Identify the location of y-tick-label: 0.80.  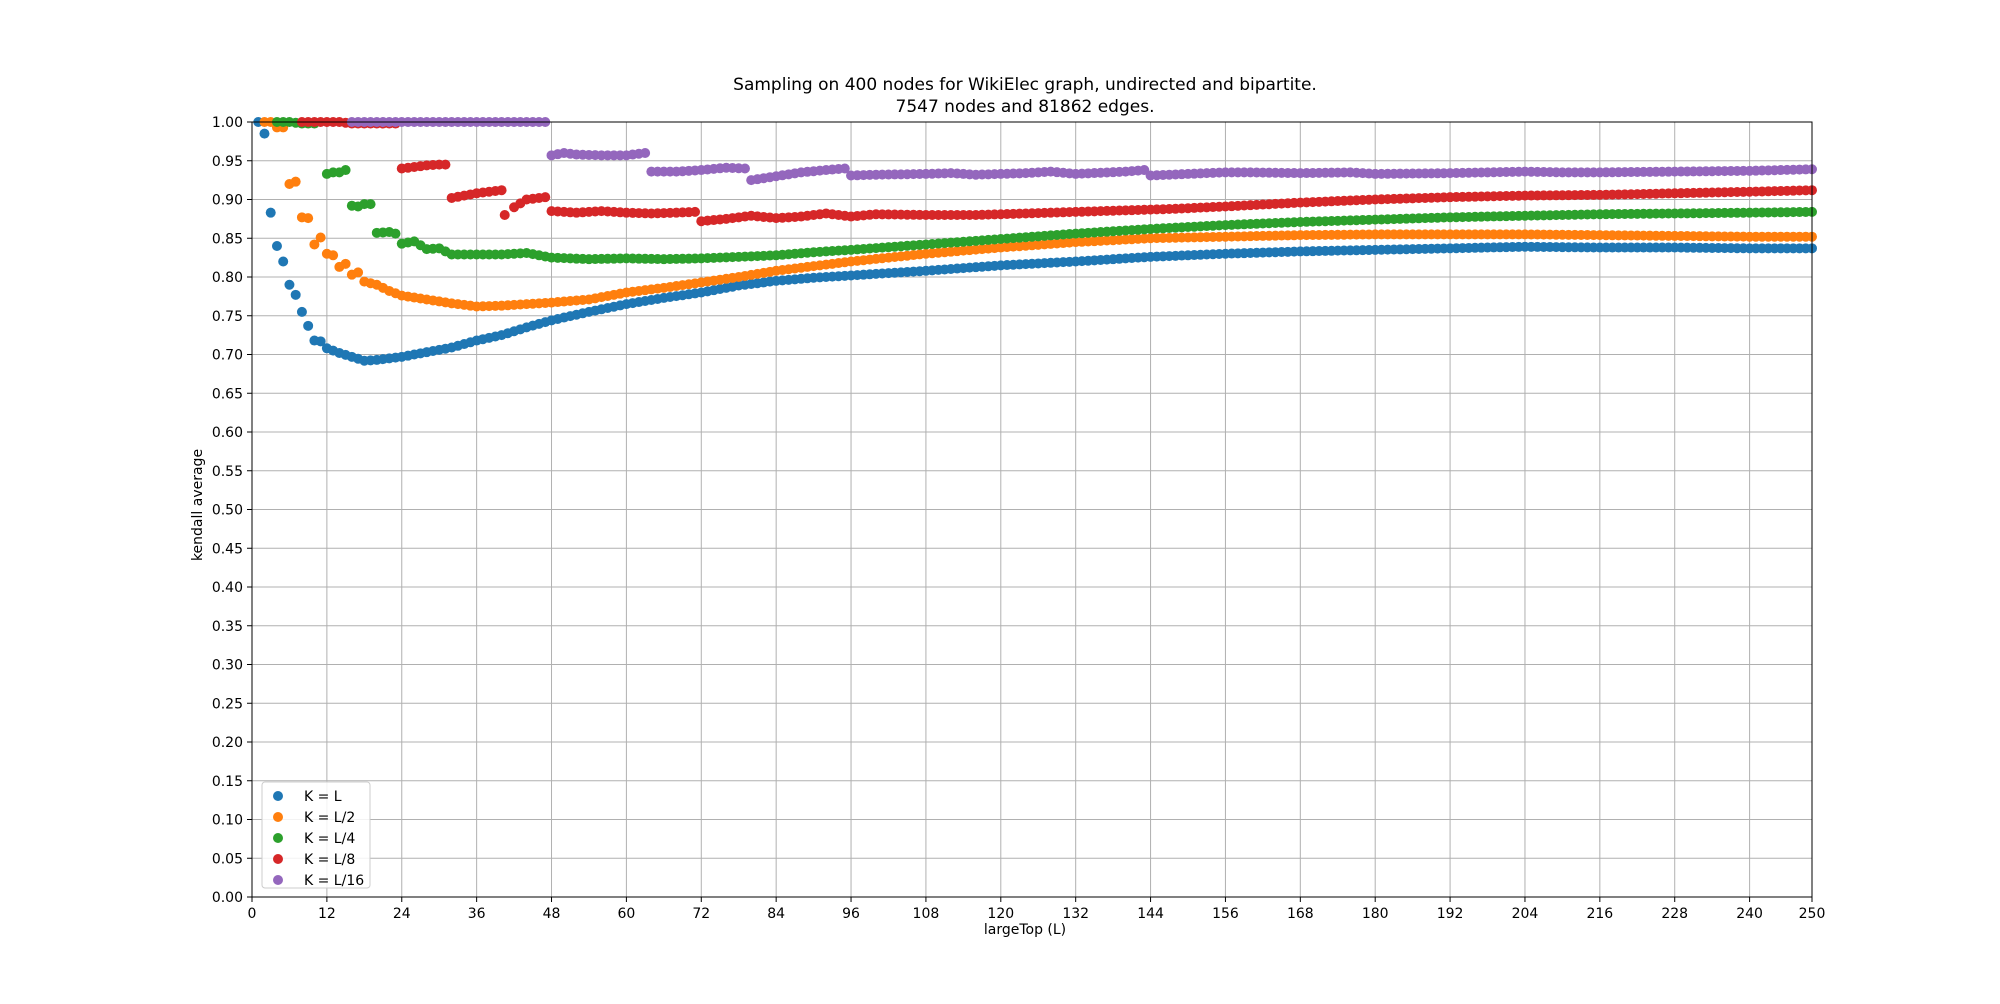
(227, 278).